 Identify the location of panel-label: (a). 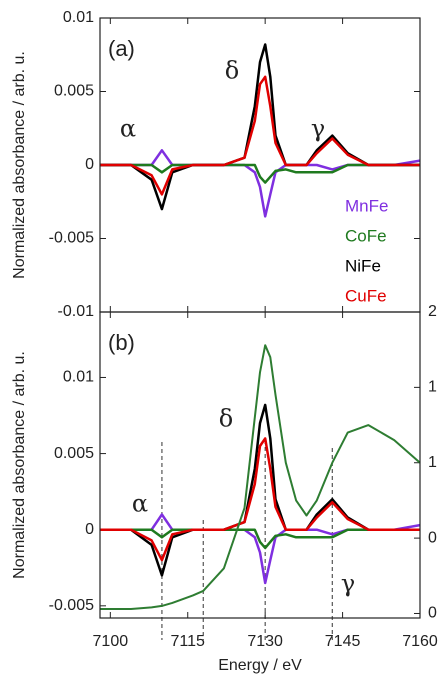
(121, 48).